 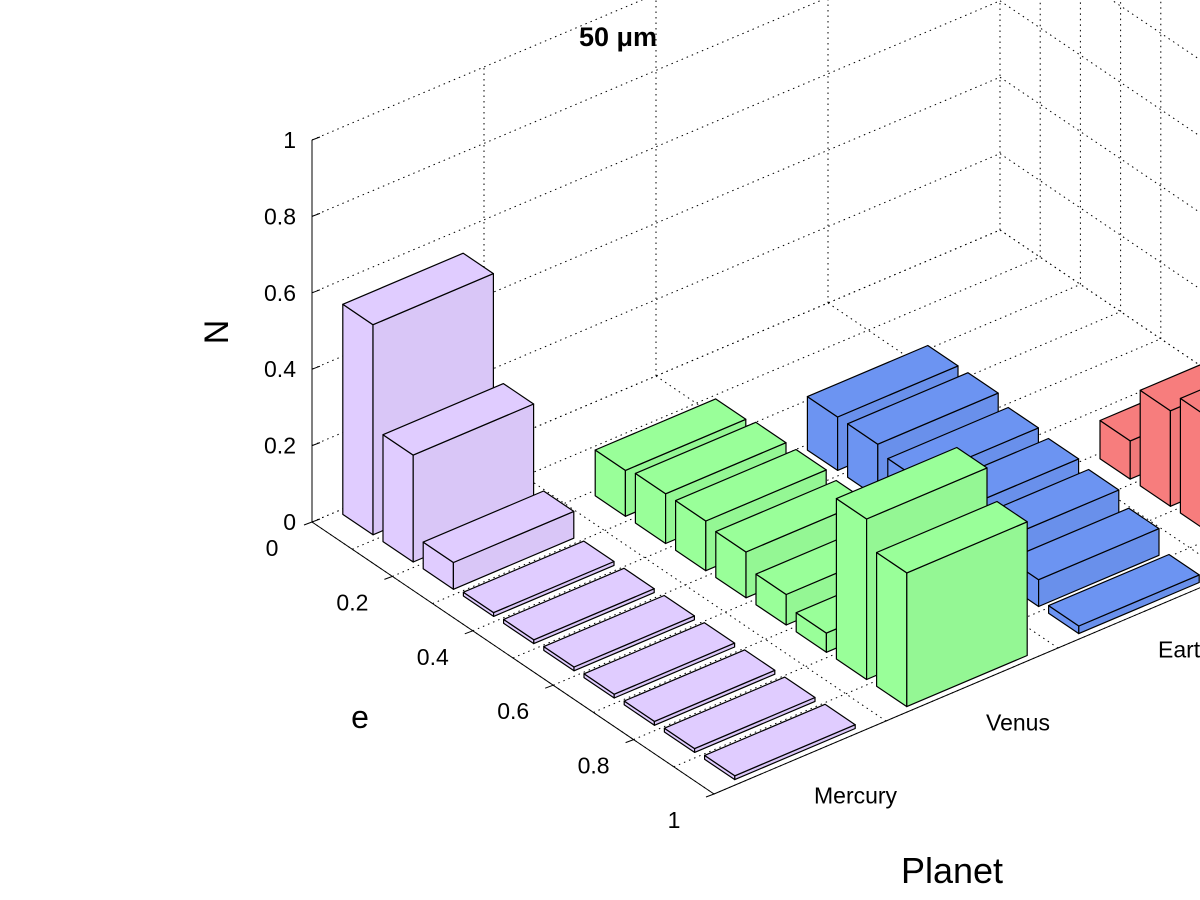 I want to click on n-tick-label: 0, so click(x=289, y=522).